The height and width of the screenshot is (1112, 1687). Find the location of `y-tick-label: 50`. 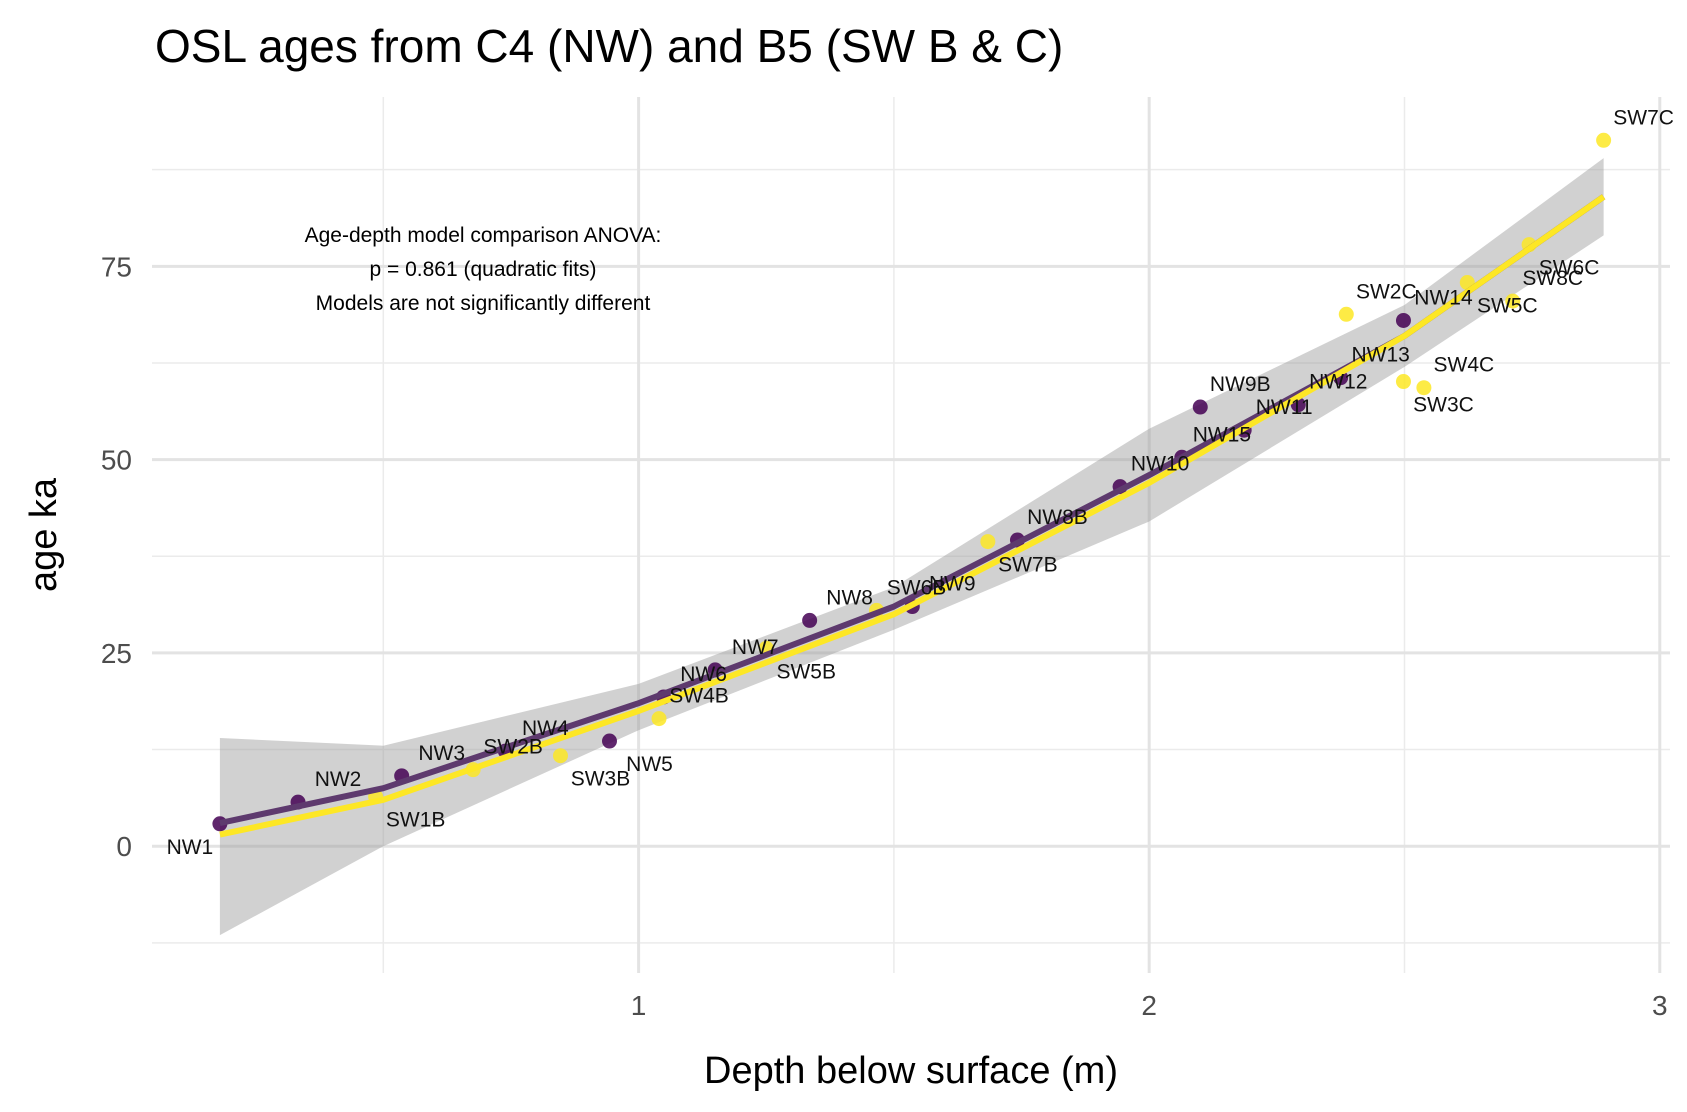

y-tick-label: 50 is located at coordinates (116, 460).